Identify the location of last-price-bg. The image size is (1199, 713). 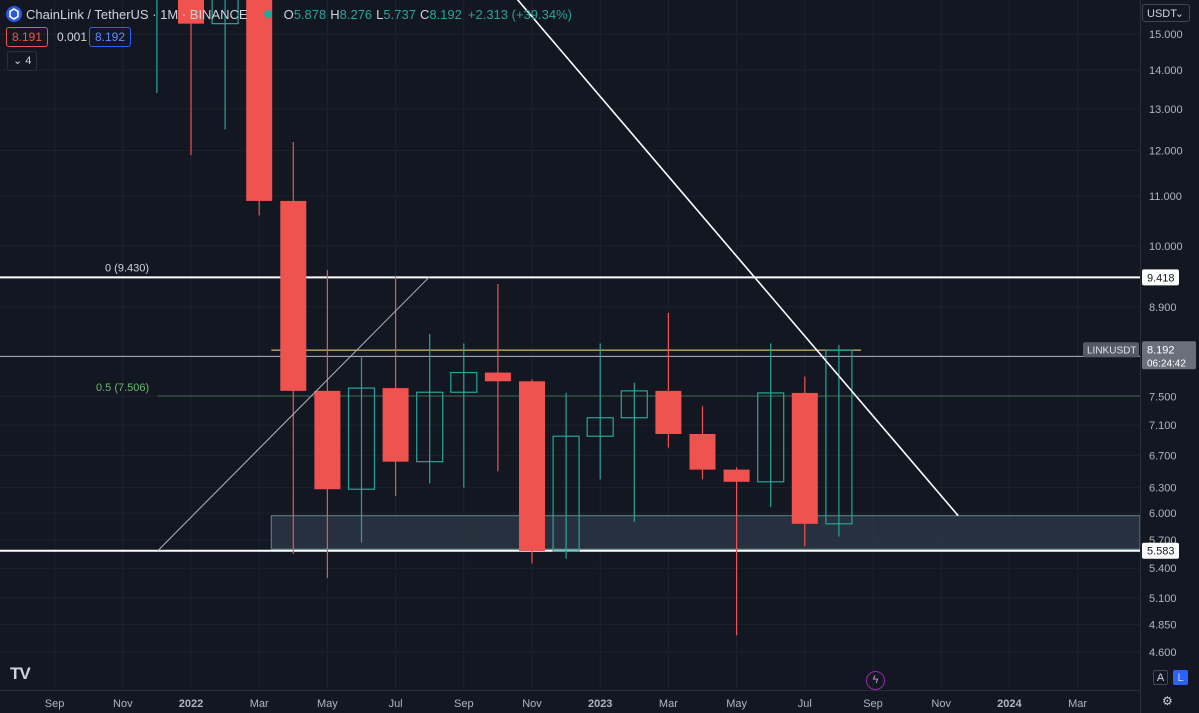
(1169, 355).